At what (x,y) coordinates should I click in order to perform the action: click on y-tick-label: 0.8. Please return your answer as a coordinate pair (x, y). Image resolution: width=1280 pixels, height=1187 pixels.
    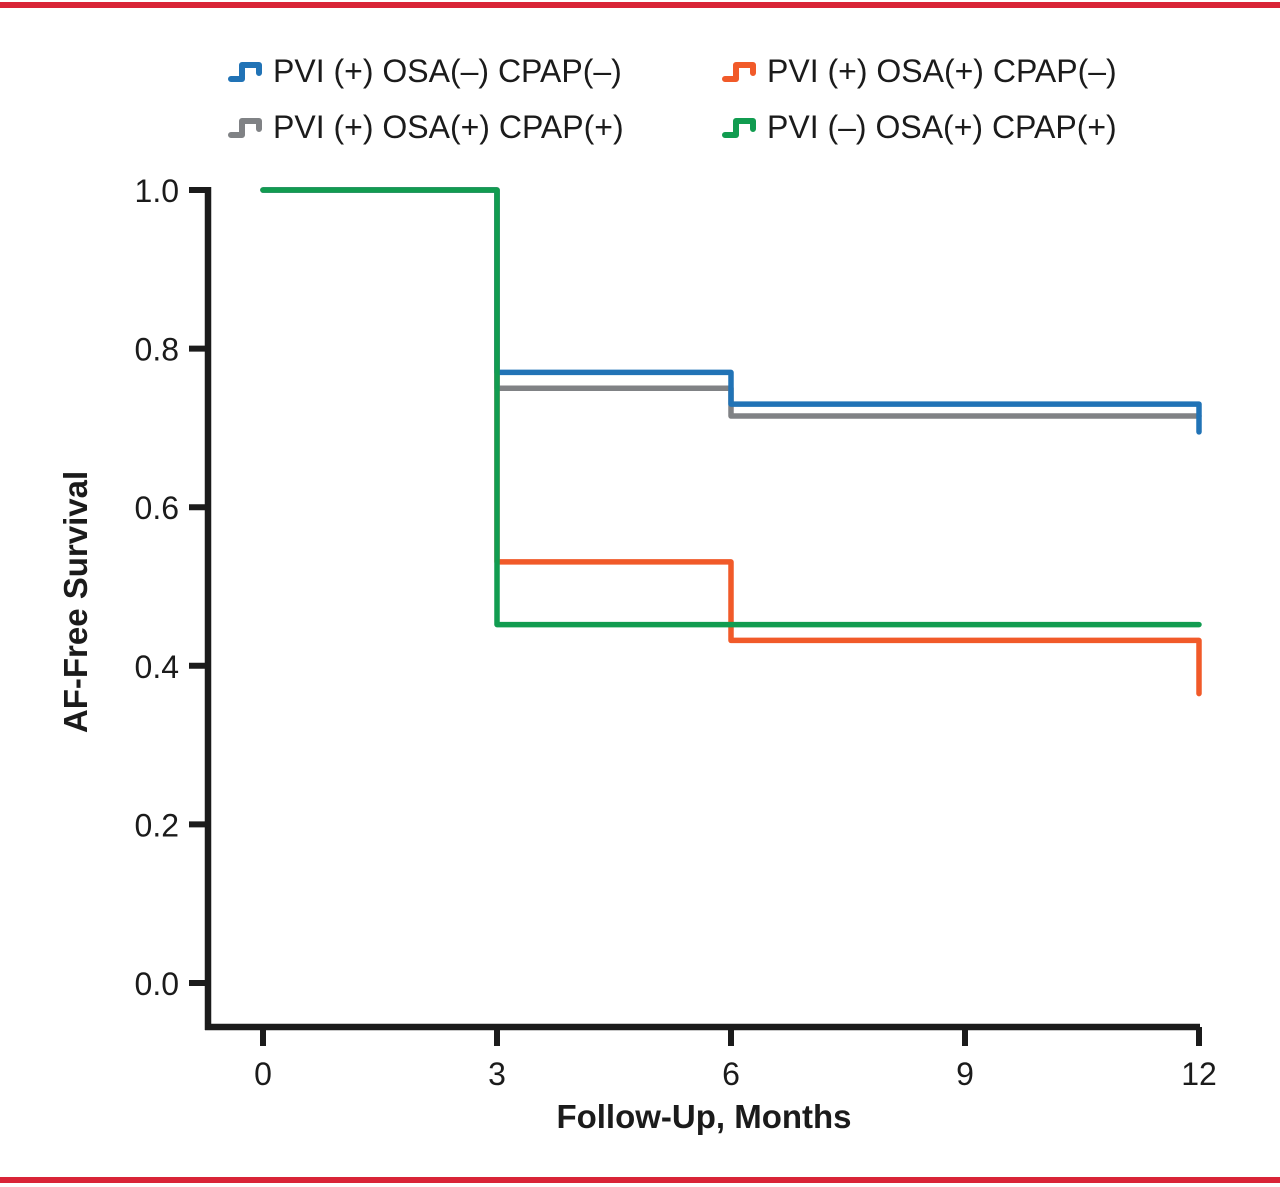
    Looking at the image, I should click on (157, 350).